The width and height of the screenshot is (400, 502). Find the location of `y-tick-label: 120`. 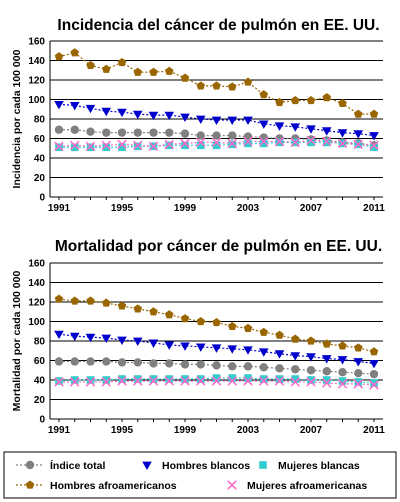

y-tick-label: 120 is located at coordinates (36, 81).